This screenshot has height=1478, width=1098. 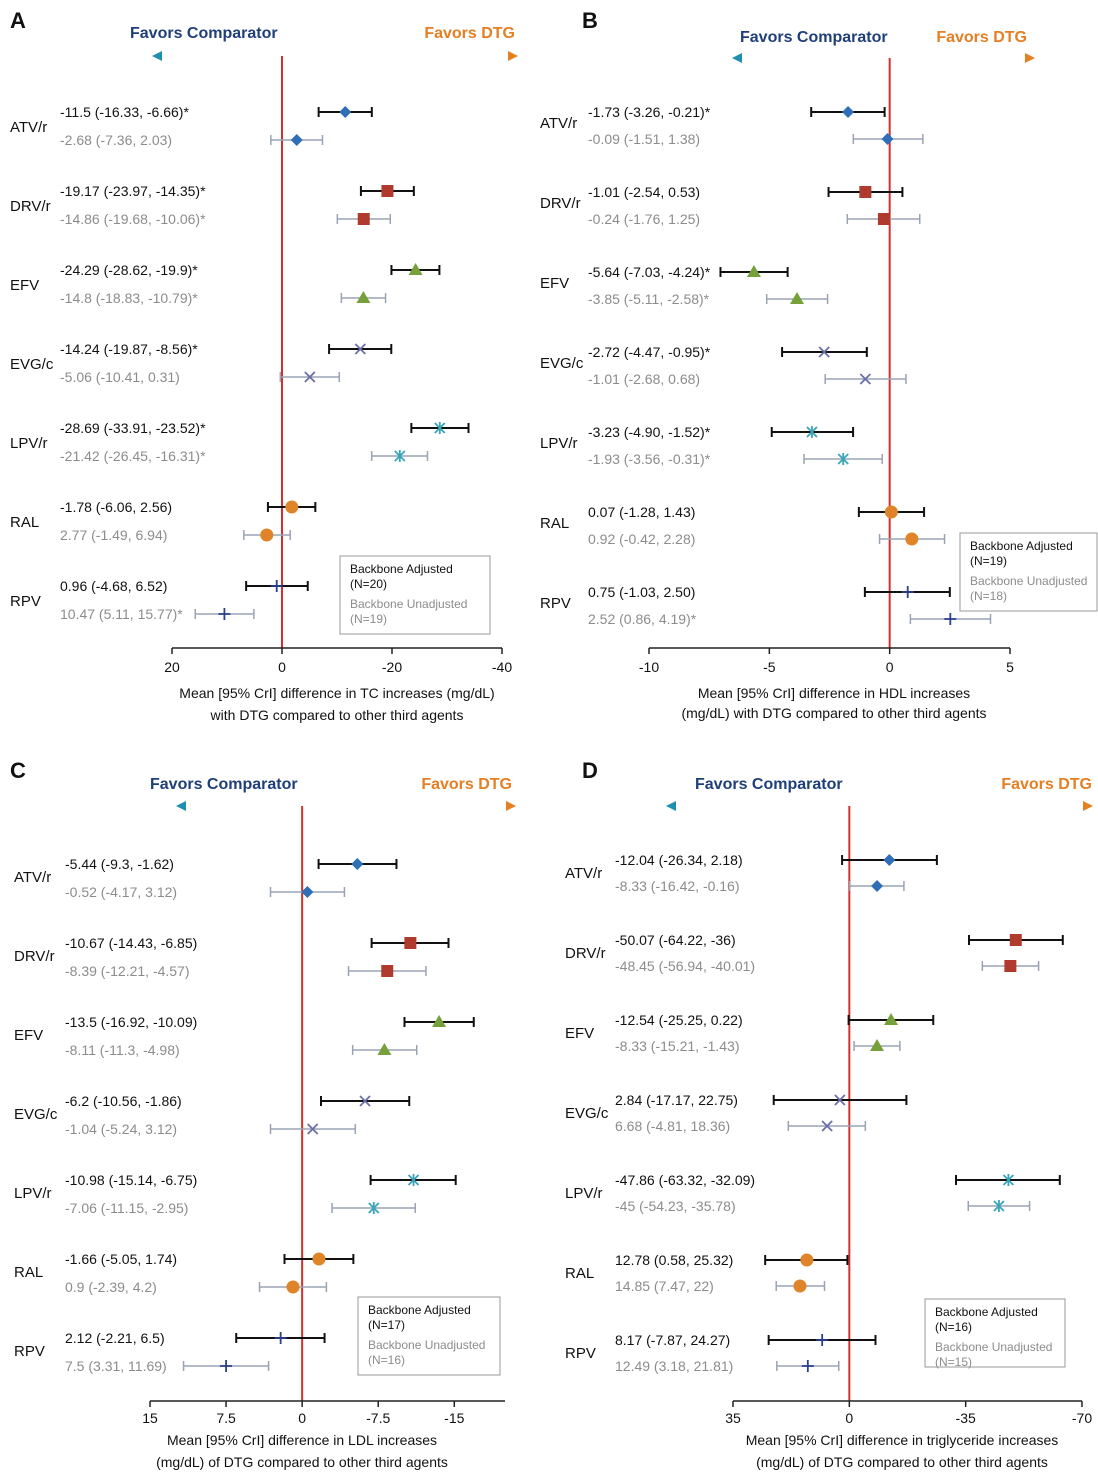 I want to click on x-tick-label: -70, so click(x=1082, y=1418).